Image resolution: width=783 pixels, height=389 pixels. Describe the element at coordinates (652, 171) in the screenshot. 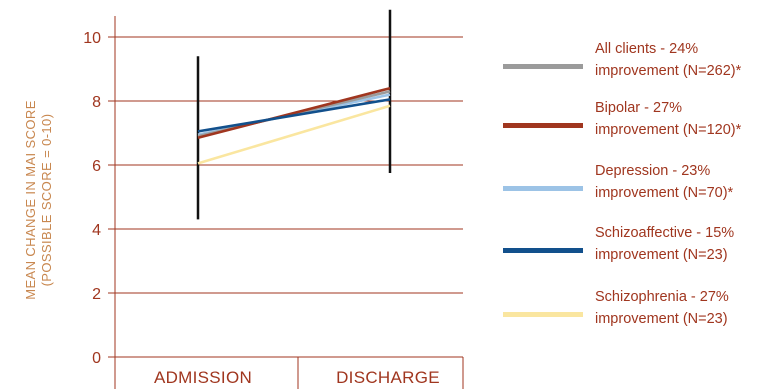

I see `legend-label-2-line-1: Depression - 23%` at that location.